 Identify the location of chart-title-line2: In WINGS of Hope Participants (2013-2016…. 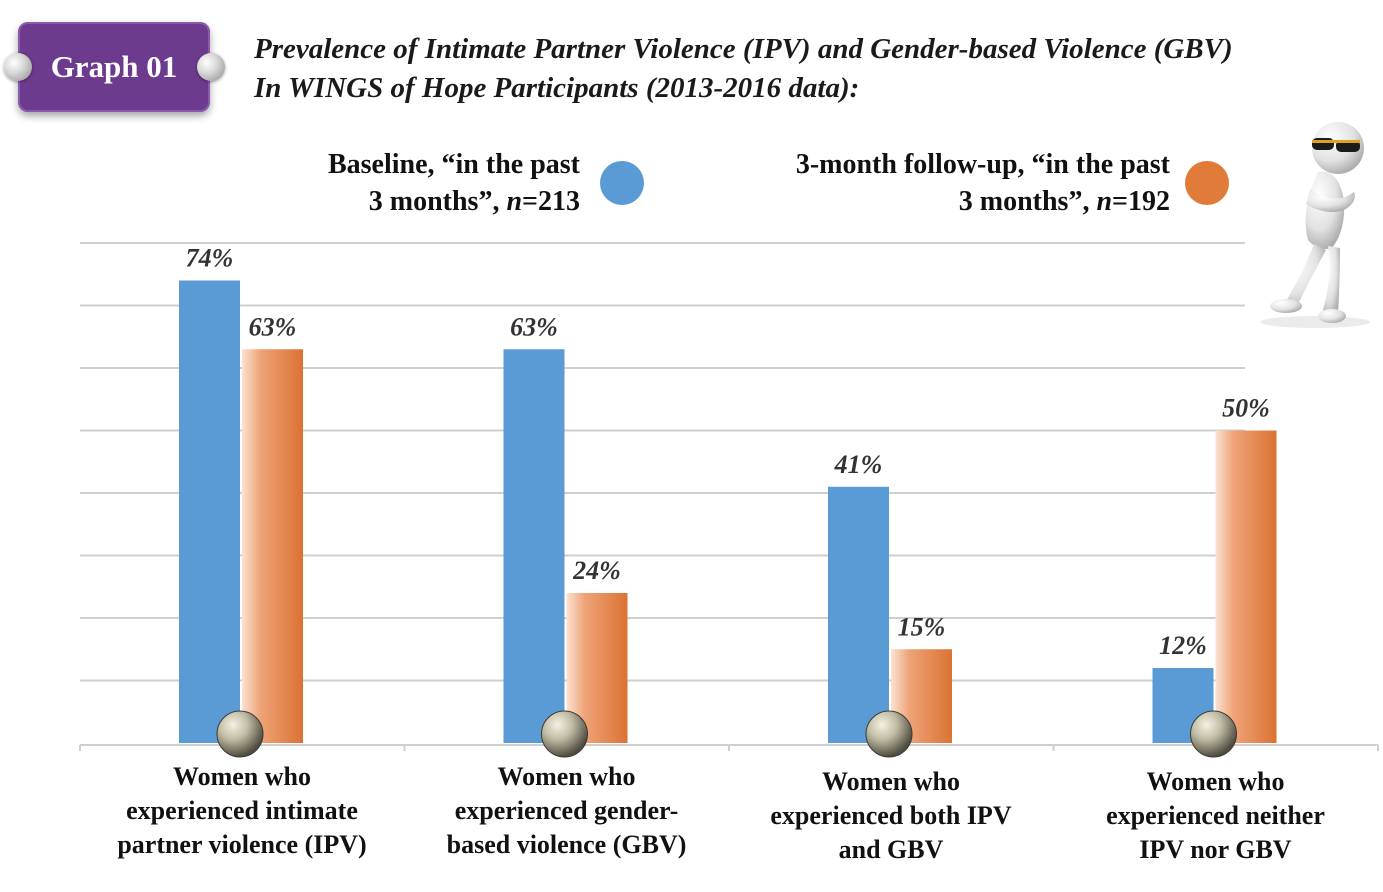
(557, 88).